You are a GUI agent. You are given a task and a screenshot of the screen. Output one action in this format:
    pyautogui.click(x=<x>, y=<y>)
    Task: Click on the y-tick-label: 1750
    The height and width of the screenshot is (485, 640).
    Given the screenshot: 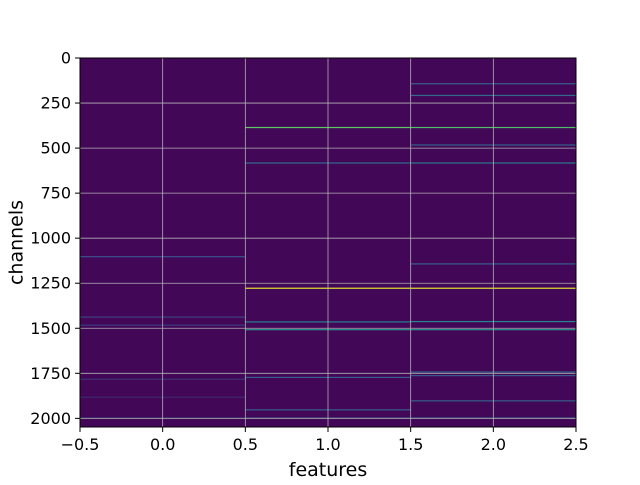 What is the action you would take?
    pyautogui.click(x=50, y=373)
    